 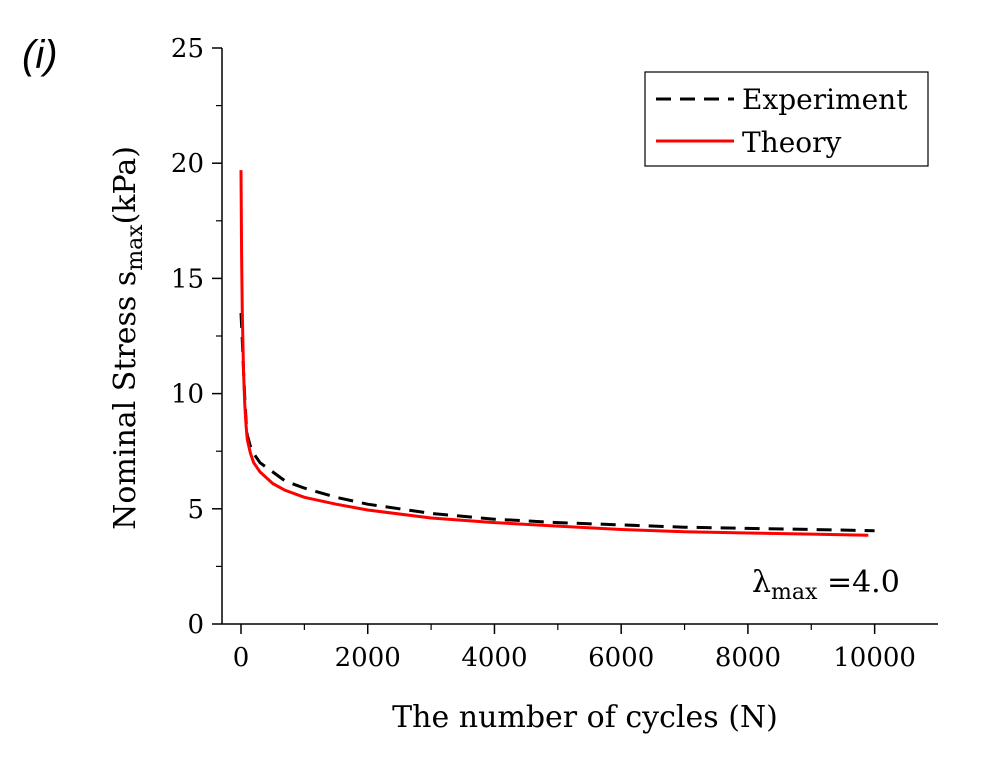 I want to click on x-tick-label: 6000, so click(x=621, y=658).